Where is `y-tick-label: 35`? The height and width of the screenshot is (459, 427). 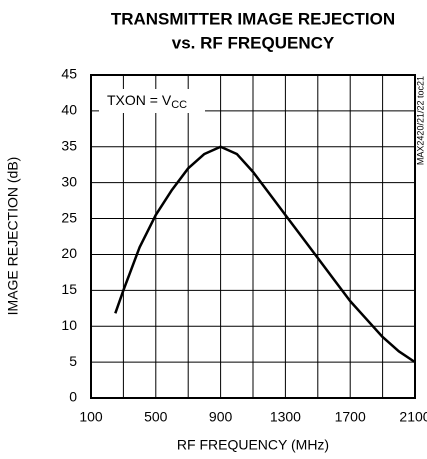 y-tick-label: 35 is located at coordinates (69, 145).